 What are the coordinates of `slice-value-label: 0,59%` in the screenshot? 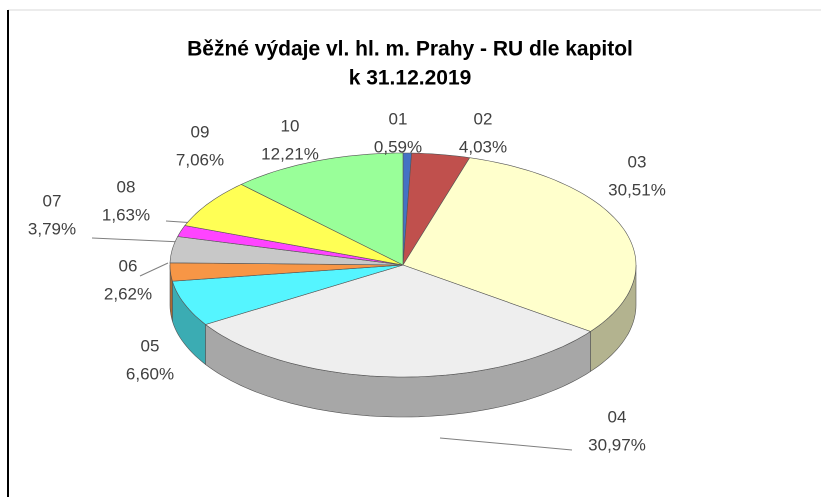 It's located at (398, 146).